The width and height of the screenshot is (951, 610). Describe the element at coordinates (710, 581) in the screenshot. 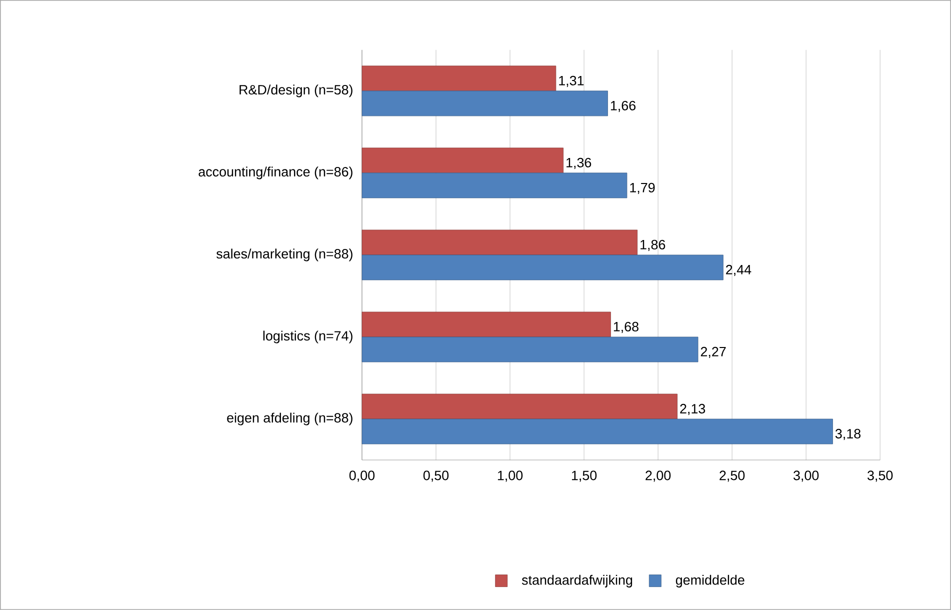

I see `legend-label: gemiddelde` at that location.